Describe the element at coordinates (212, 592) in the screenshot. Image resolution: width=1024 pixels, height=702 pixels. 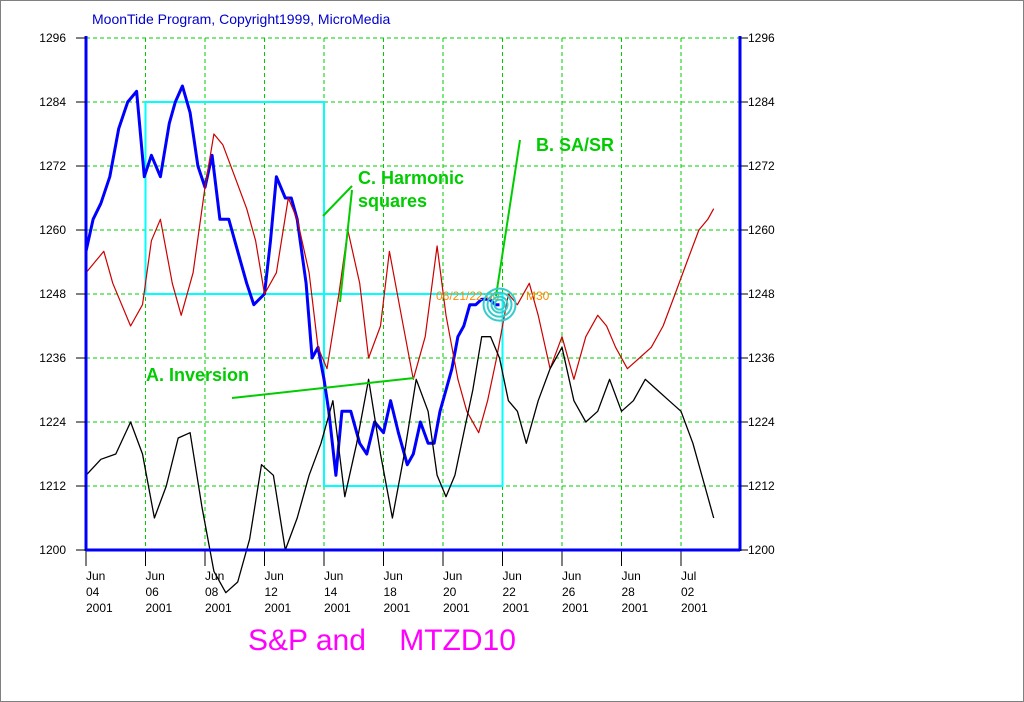
I see `x-tick-day: 08` at that location.